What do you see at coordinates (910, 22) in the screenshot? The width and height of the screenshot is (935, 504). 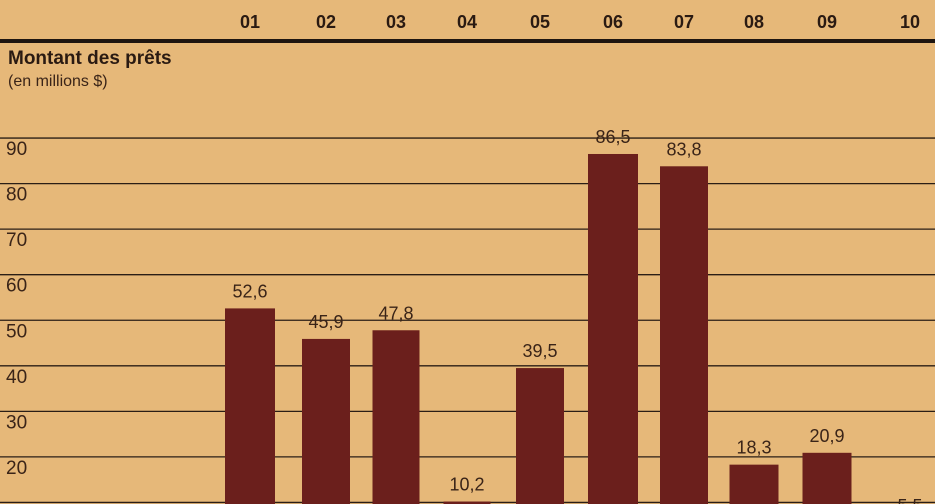 I see `x-tick-label-10: 10` at bounding box center [910, 22].